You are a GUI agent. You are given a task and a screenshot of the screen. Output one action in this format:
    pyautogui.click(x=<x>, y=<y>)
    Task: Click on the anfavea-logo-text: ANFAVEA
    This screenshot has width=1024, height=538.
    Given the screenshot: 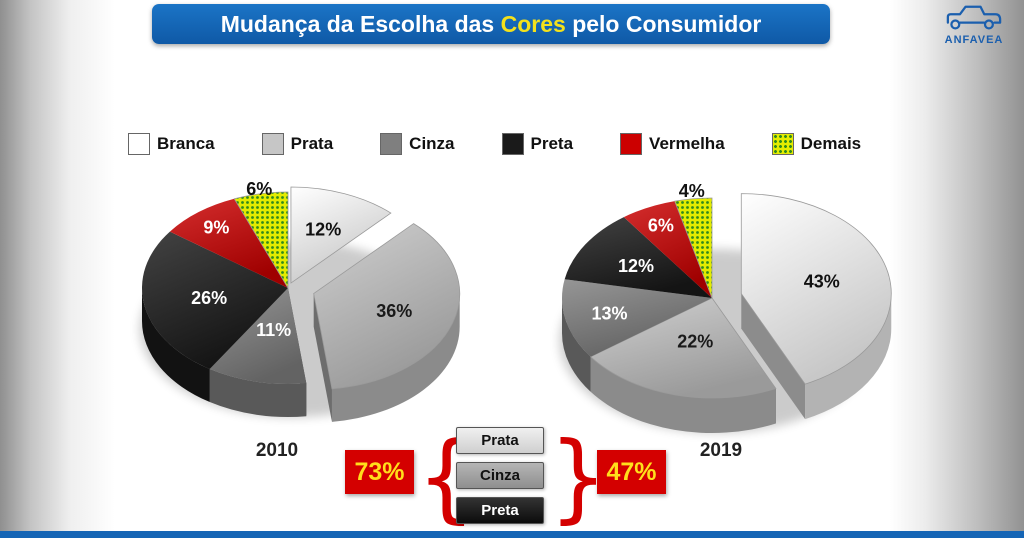 What is the action you would take?
    pyautogui.click(x=974, y=40)
    